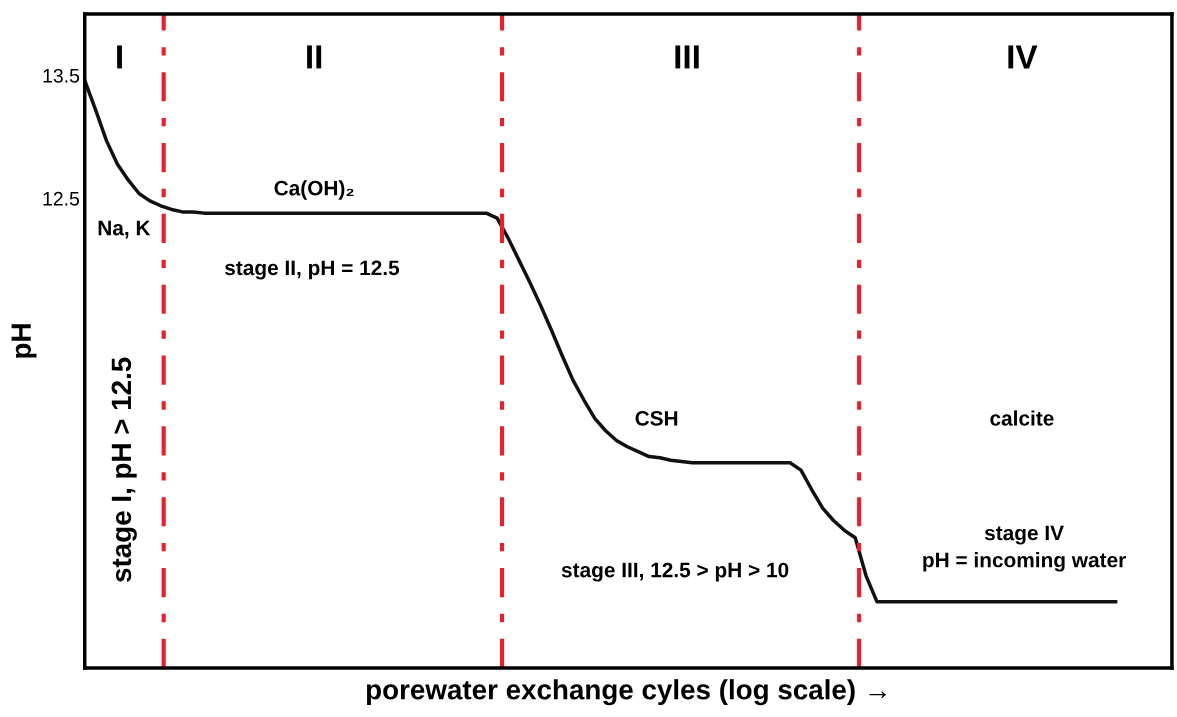  Describe the element at coordinates (687, 57) in the screenshot. I see `annotation: III` at that location.